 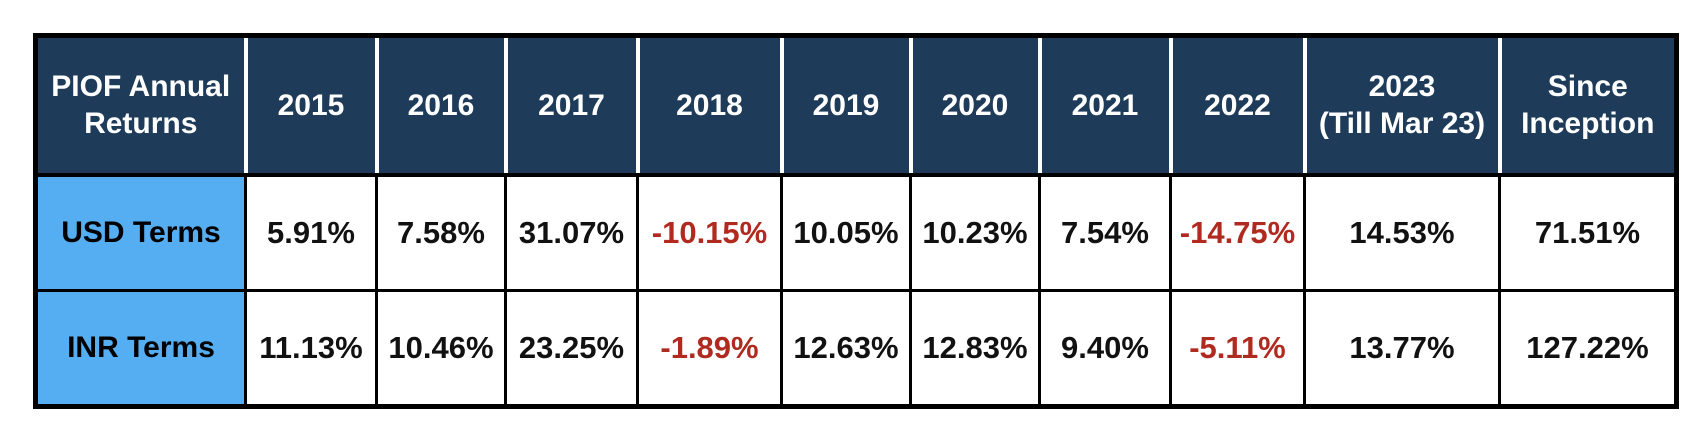 I want to click on value-cell: 13.77%, so click(x=1402, y=348).